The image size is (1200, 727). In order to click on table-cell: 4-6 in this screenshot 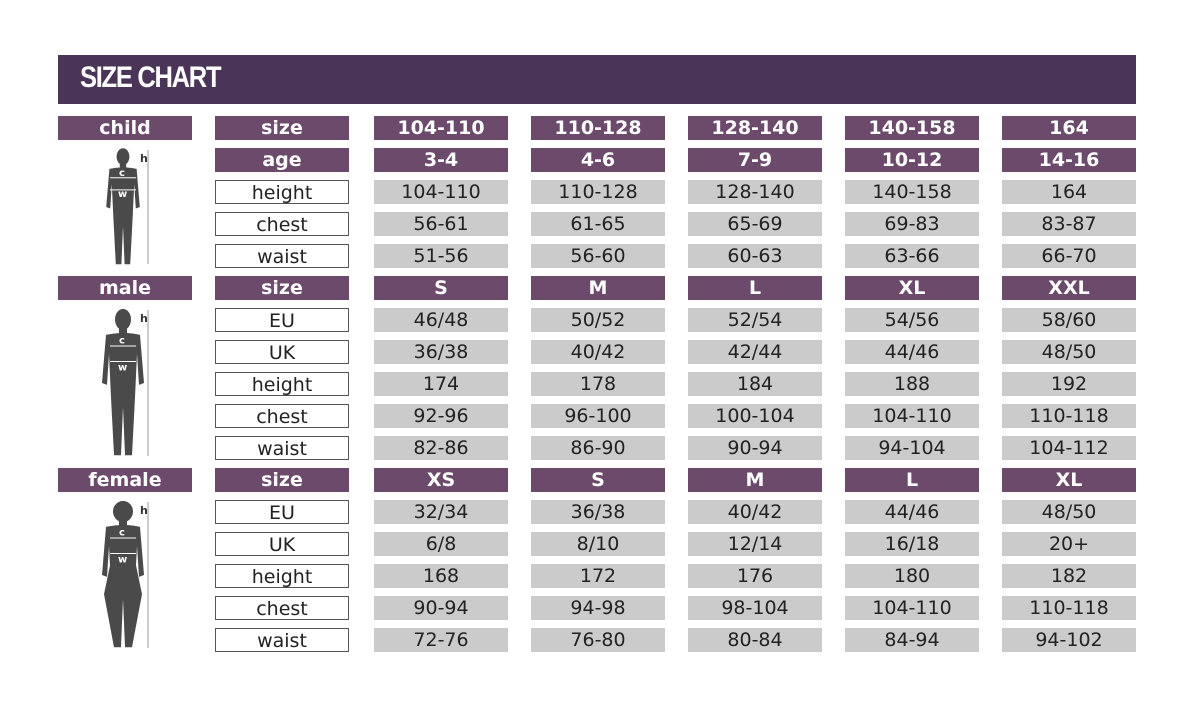, I will do `click(598, 160)`.